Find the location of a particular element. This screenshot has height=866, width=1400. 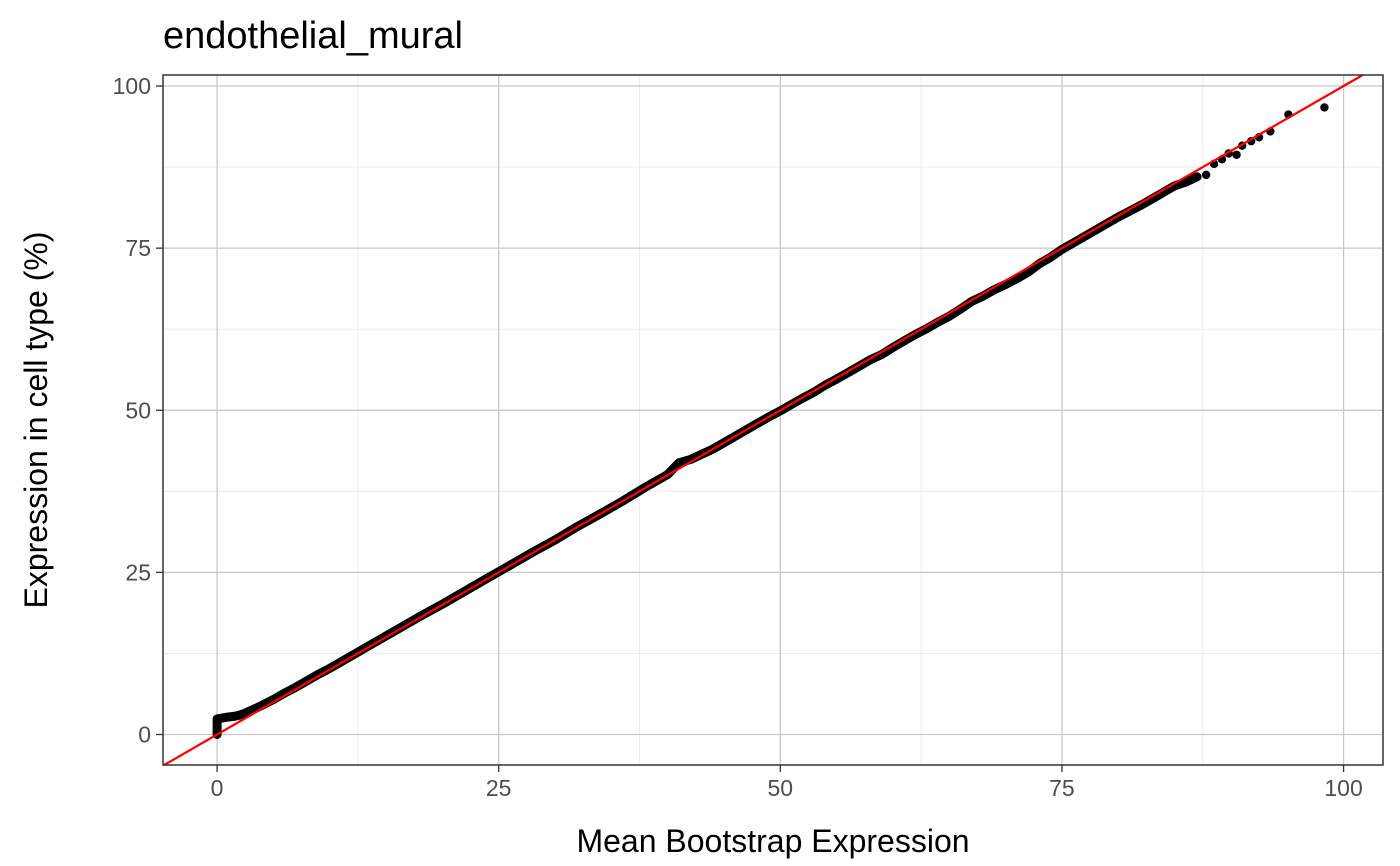

y-tick-label: 0 is located at coordinates (144, 735).